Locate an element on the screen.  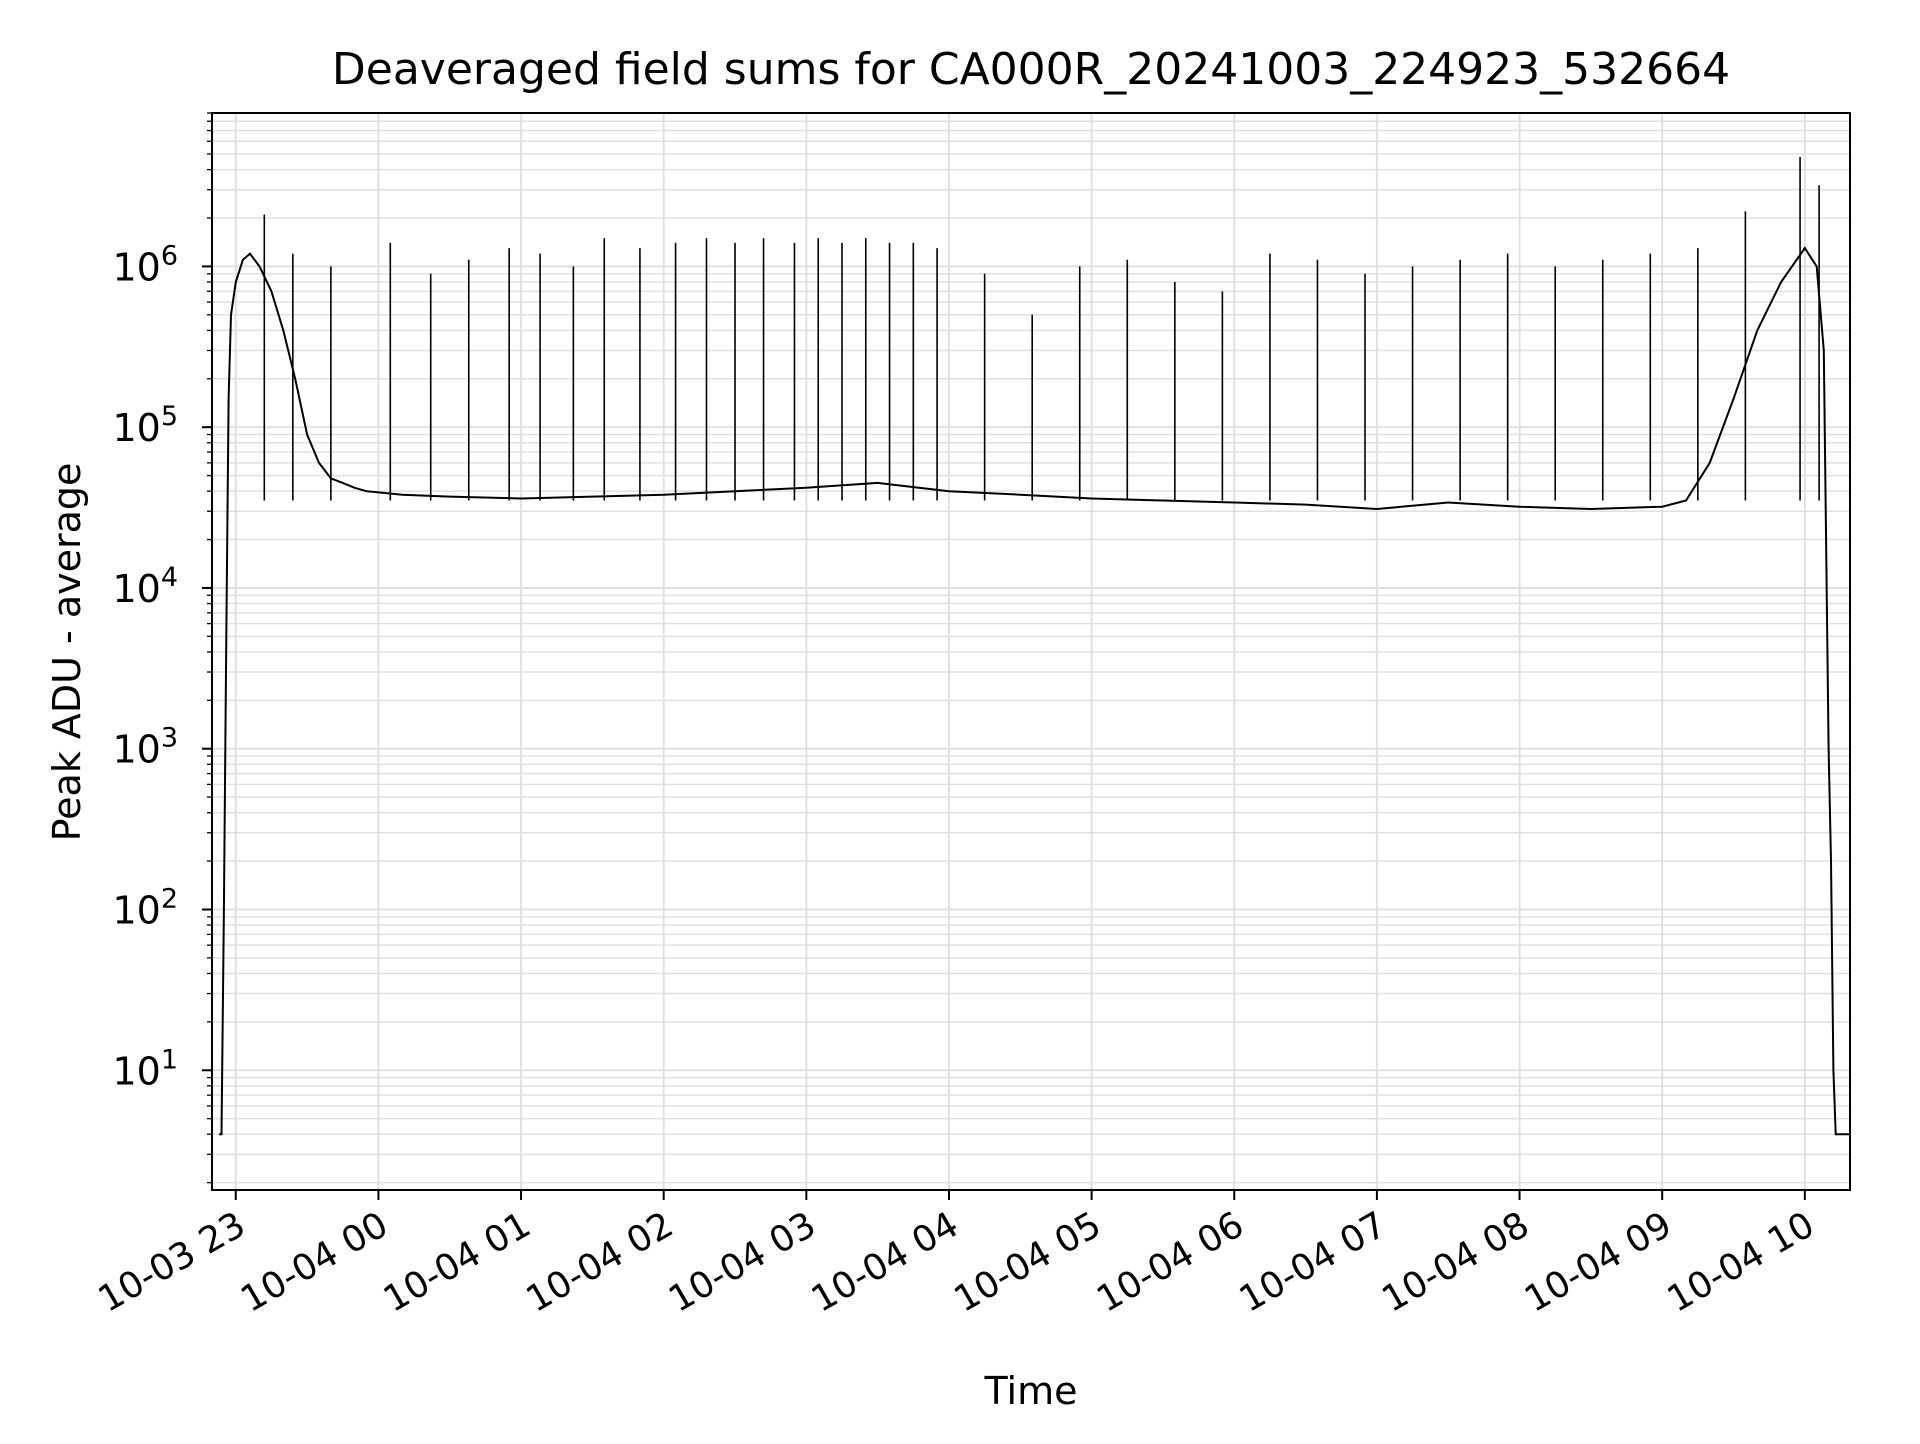
x-tick-label: 10-04 05 is located at coordinates (1027, 1262).